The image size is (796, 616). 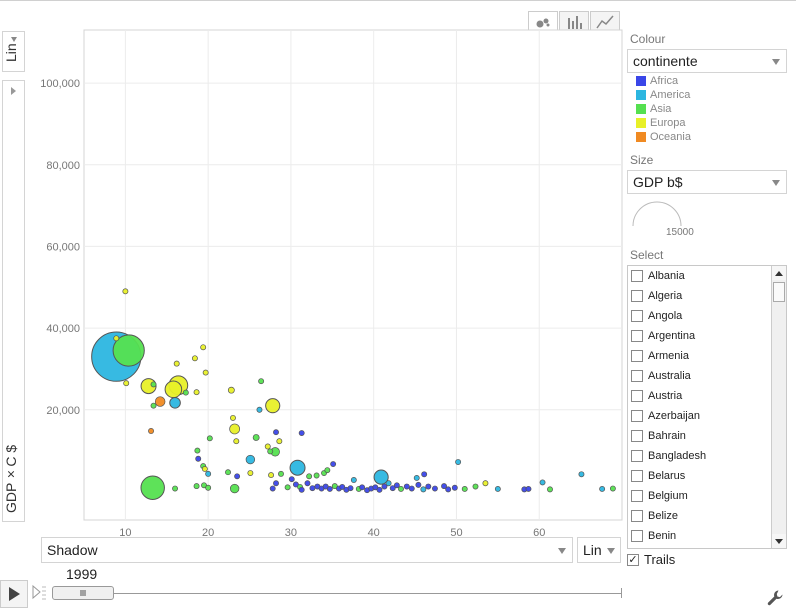 What do you see at coordinates (663, 137) in the screenshot?
I see `legend-item: Oceania` at bounding box center [663, 137].